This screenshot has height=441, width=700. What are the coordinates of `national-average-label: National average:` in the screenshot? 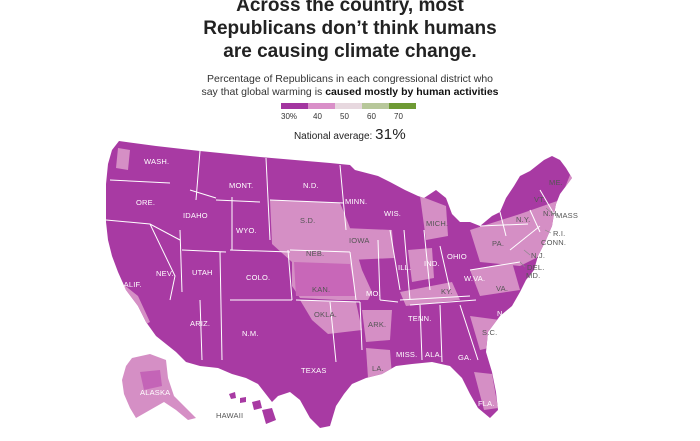 It's located at (333, 136).